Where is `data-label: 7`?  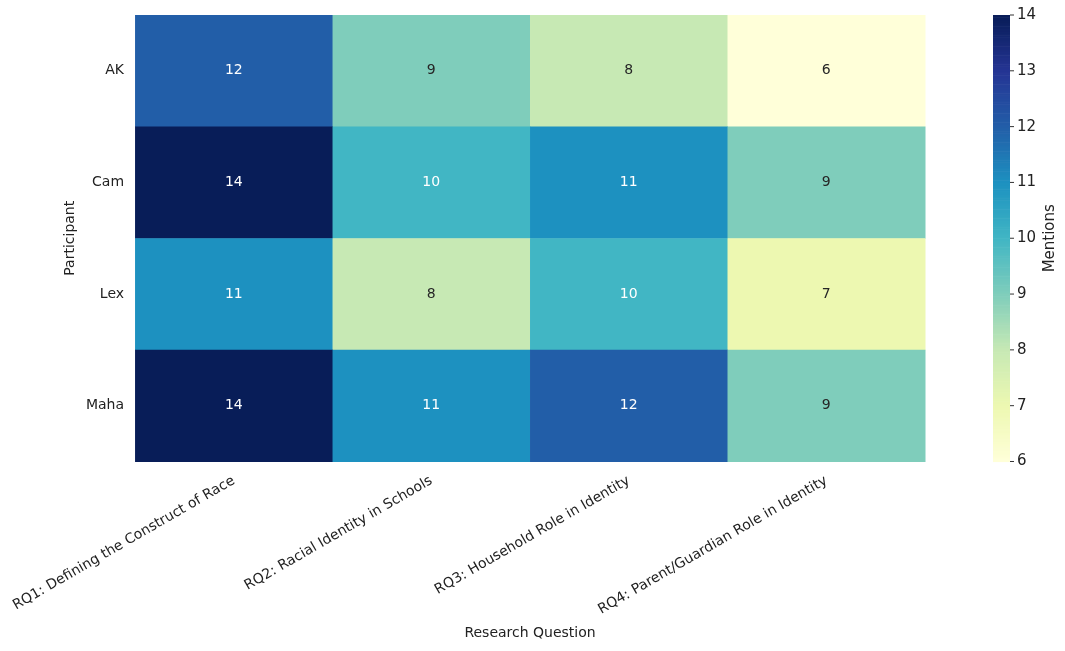
data-label: 7 is located at coordinates (826, 292).